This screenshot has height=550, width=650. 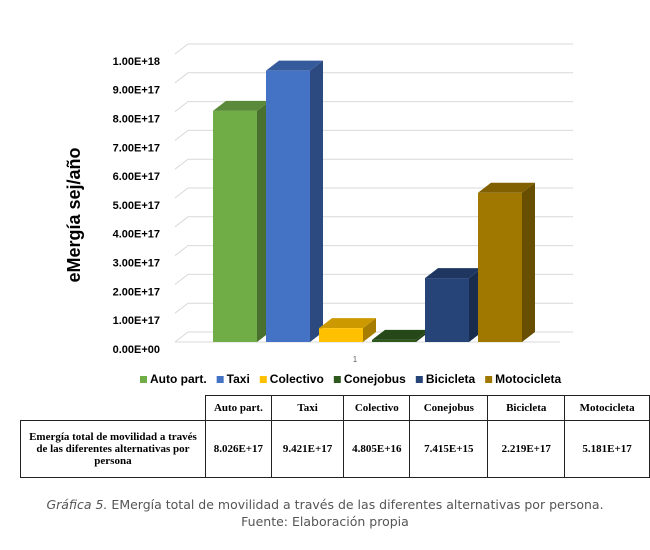 What do you see at coordinates (136, 264) in the screenshot?
I see `y-tick-label: 3.00E+17` at bounding box center [136, 264].